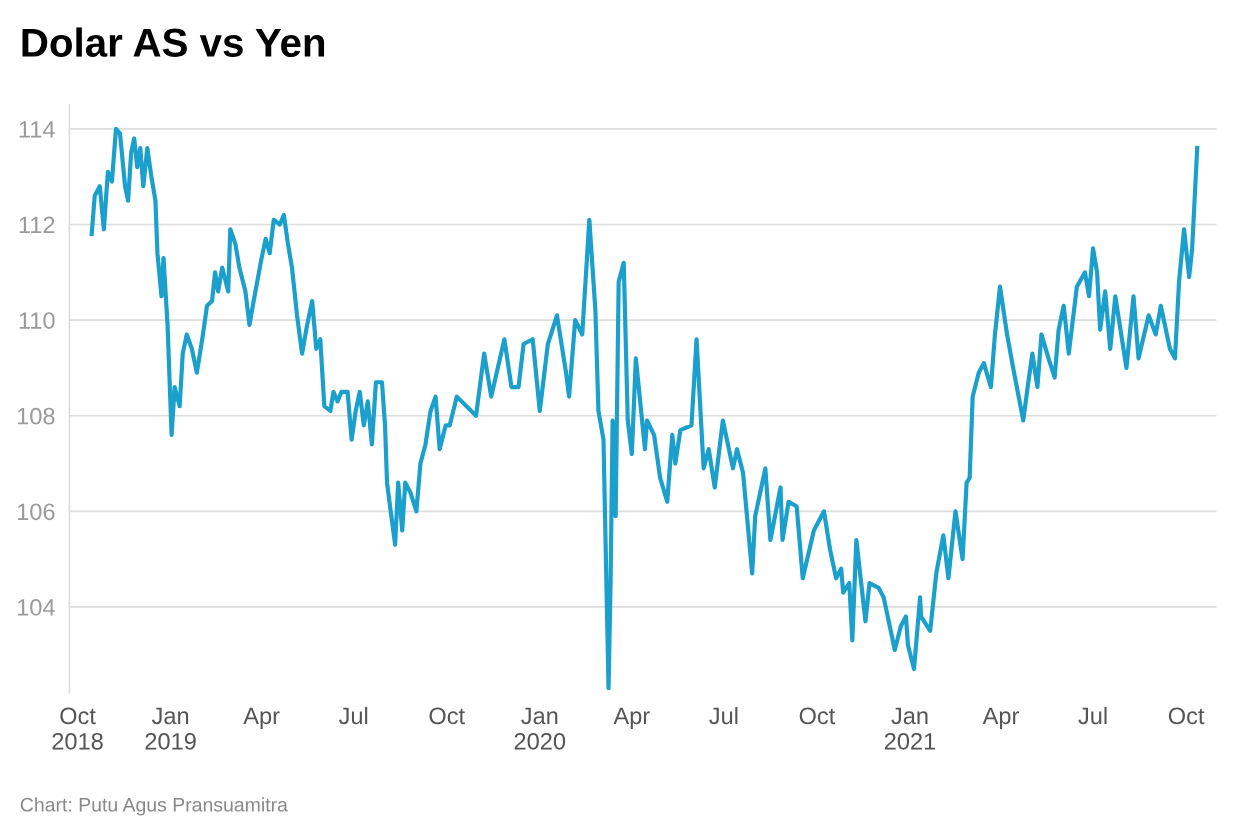  What do you see at coordinates (36, 607) in the screenshot?
I see `y-tick-label: 104` at bounding box center [36, 607].